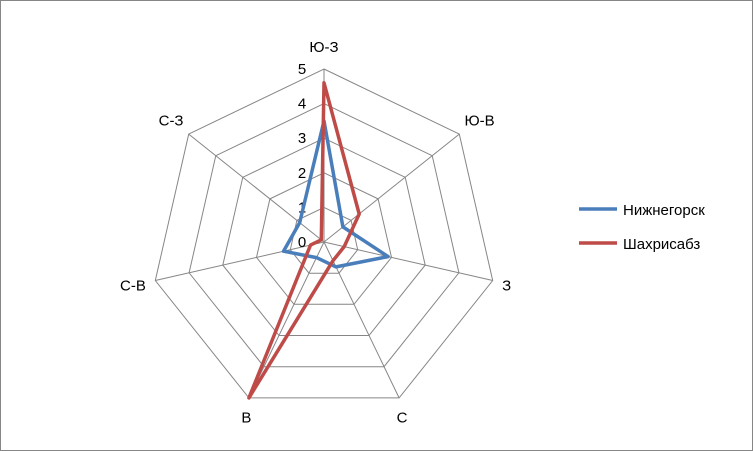  What do you see at coordinates (402, 418) in the screenshot?
I see `category-label-3: С` at bounding box center [402, 418].